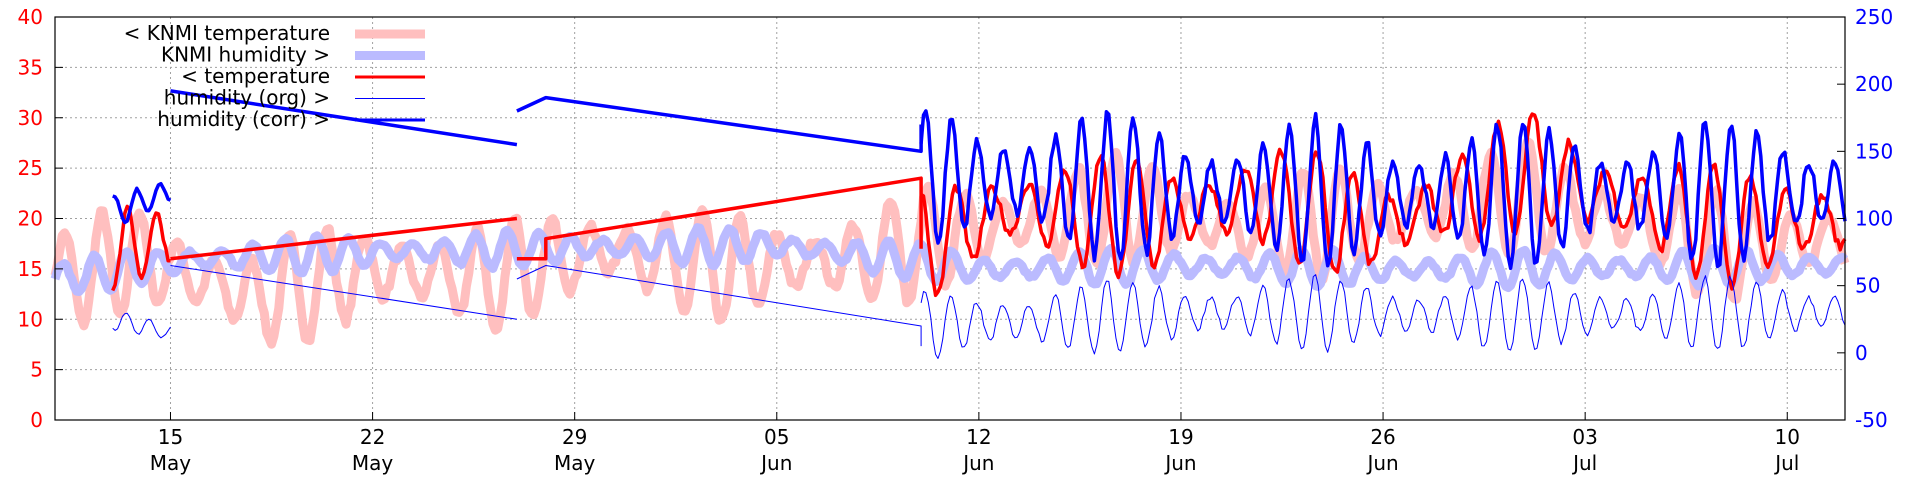  Describe the element at coordinates (1867, 286) in the screenshot. I see `right-tick-label: 50` at that location.